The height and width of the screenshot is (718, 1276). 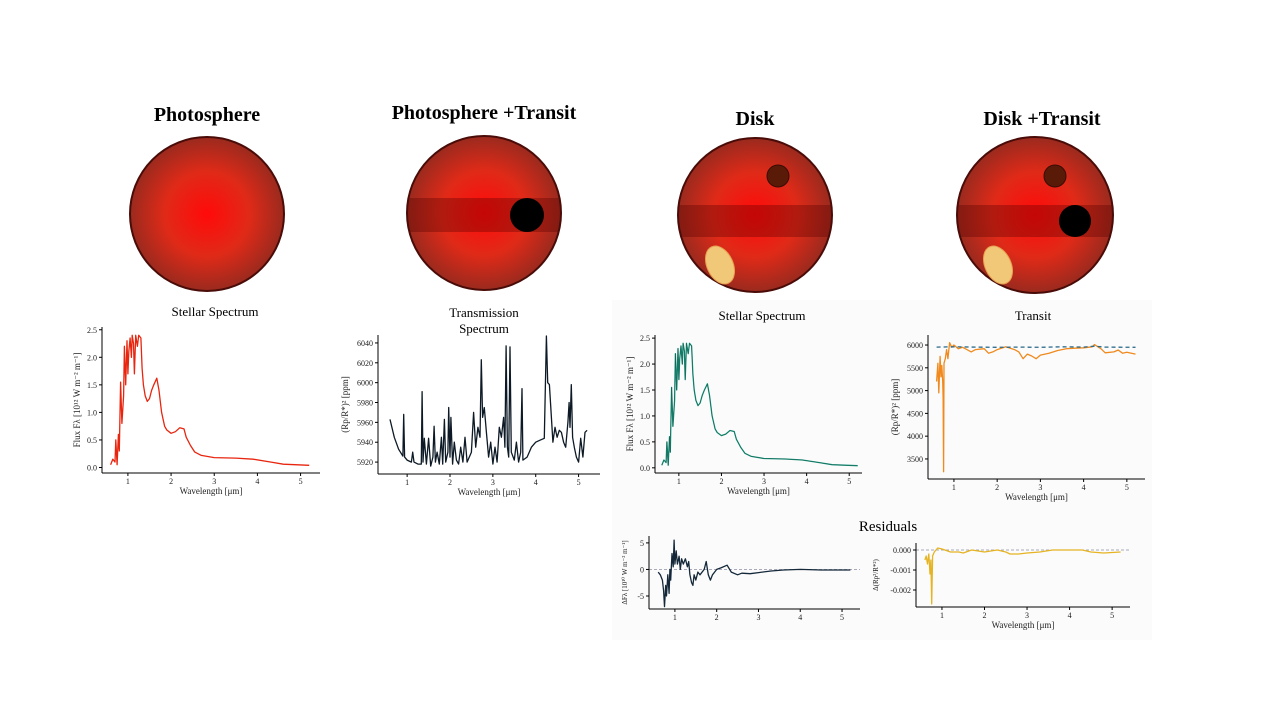 What do you see at coordinates (365, 343) in the screenshot?
I see `y-tick-label: 6040` at bounding box center [365, 343].